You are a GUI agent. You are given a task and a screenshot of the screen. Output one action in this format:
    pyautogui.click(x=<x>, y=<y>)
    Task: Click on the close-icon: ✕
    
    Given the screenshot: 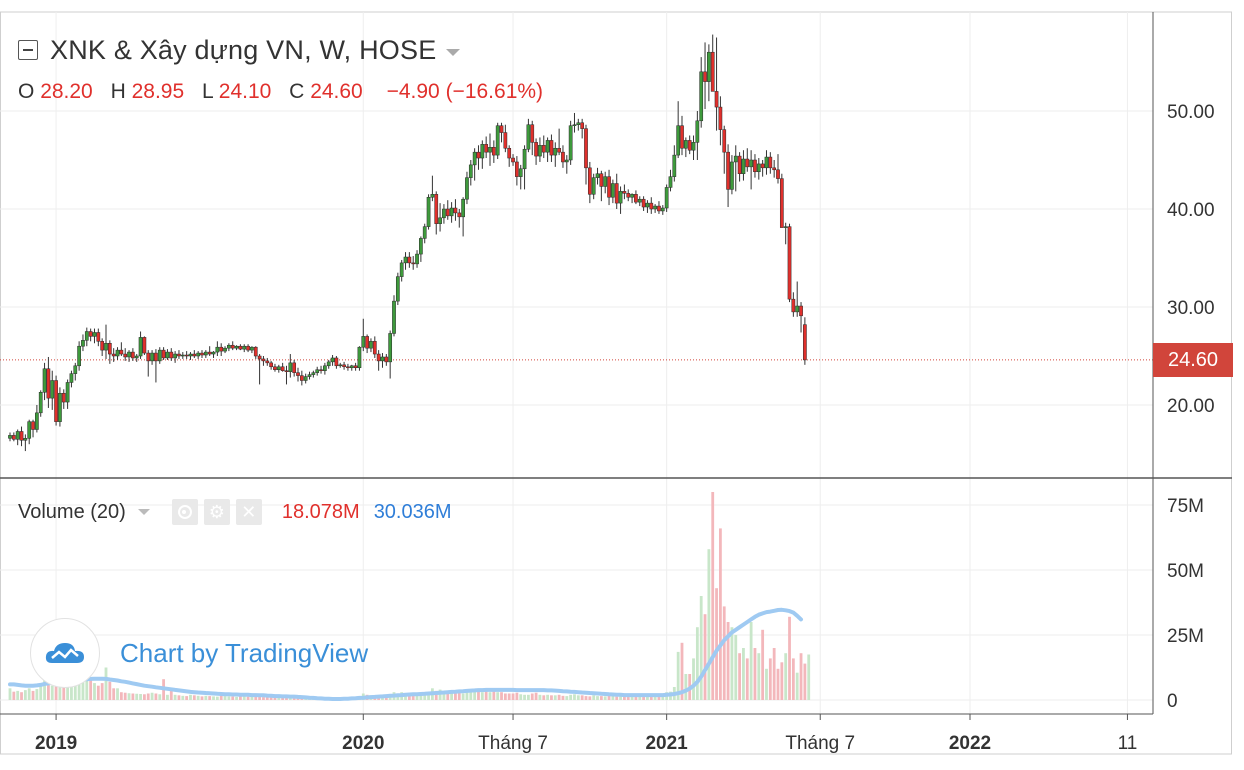 What is the action you would take?
    pyautogui.click(x=249, y=511)
    